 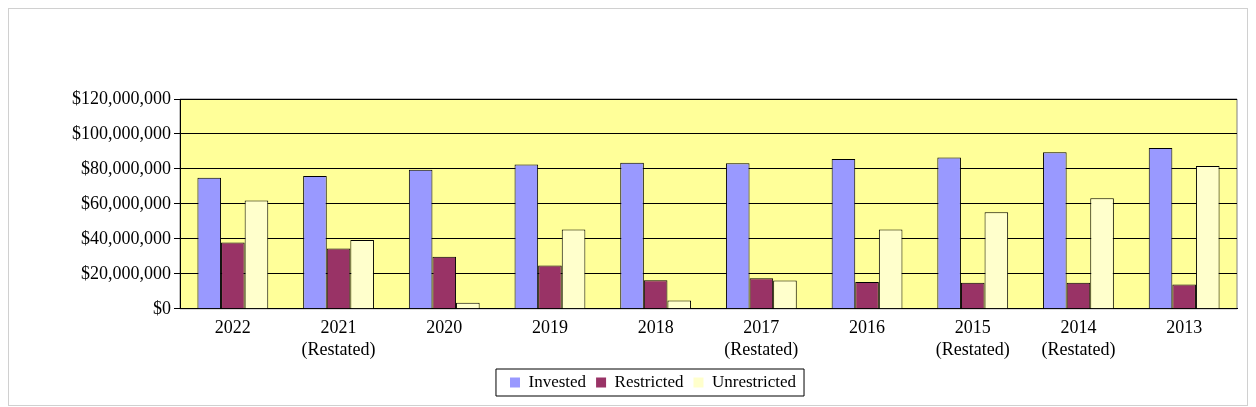 I want to click on legend-label: Unrestricted, so click(x=754, y=381).